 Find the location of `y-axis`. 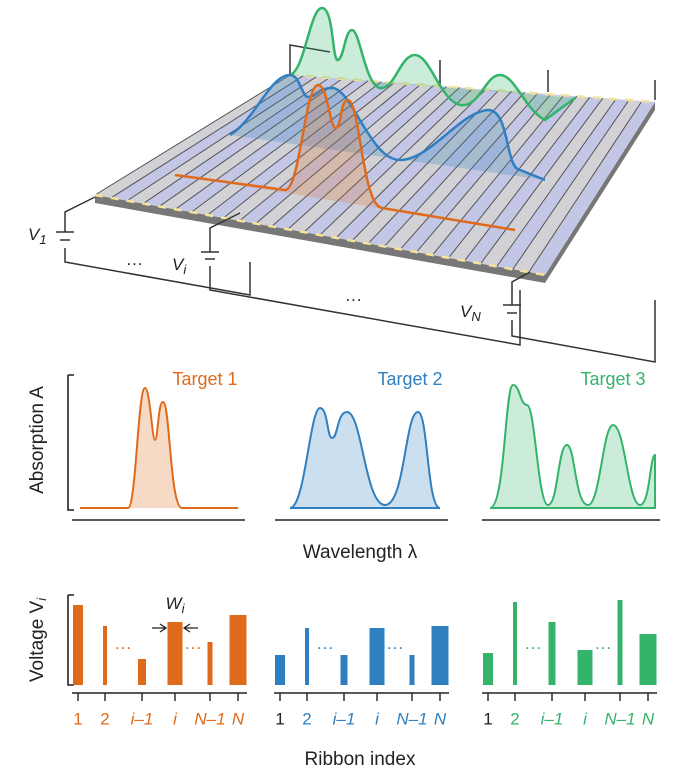

y-axis is located at coordinates (70, 442).